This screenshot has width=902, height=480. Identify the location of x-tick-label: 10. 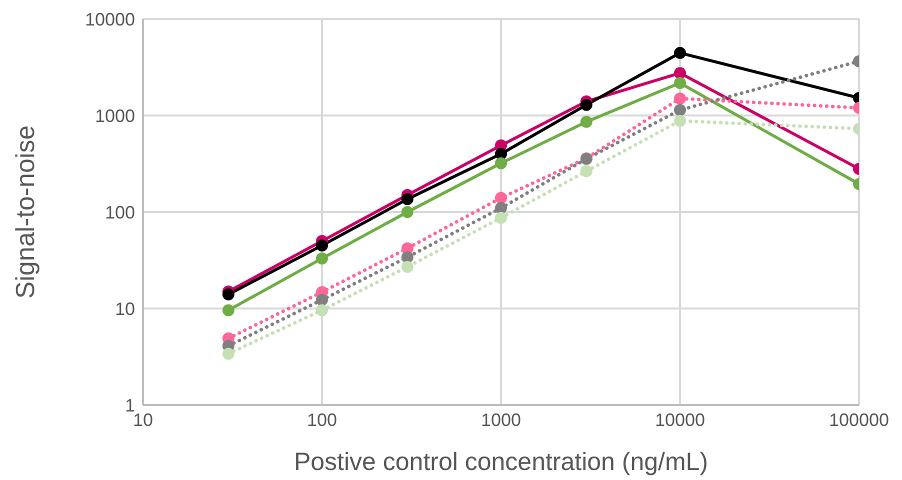
(143, 420).